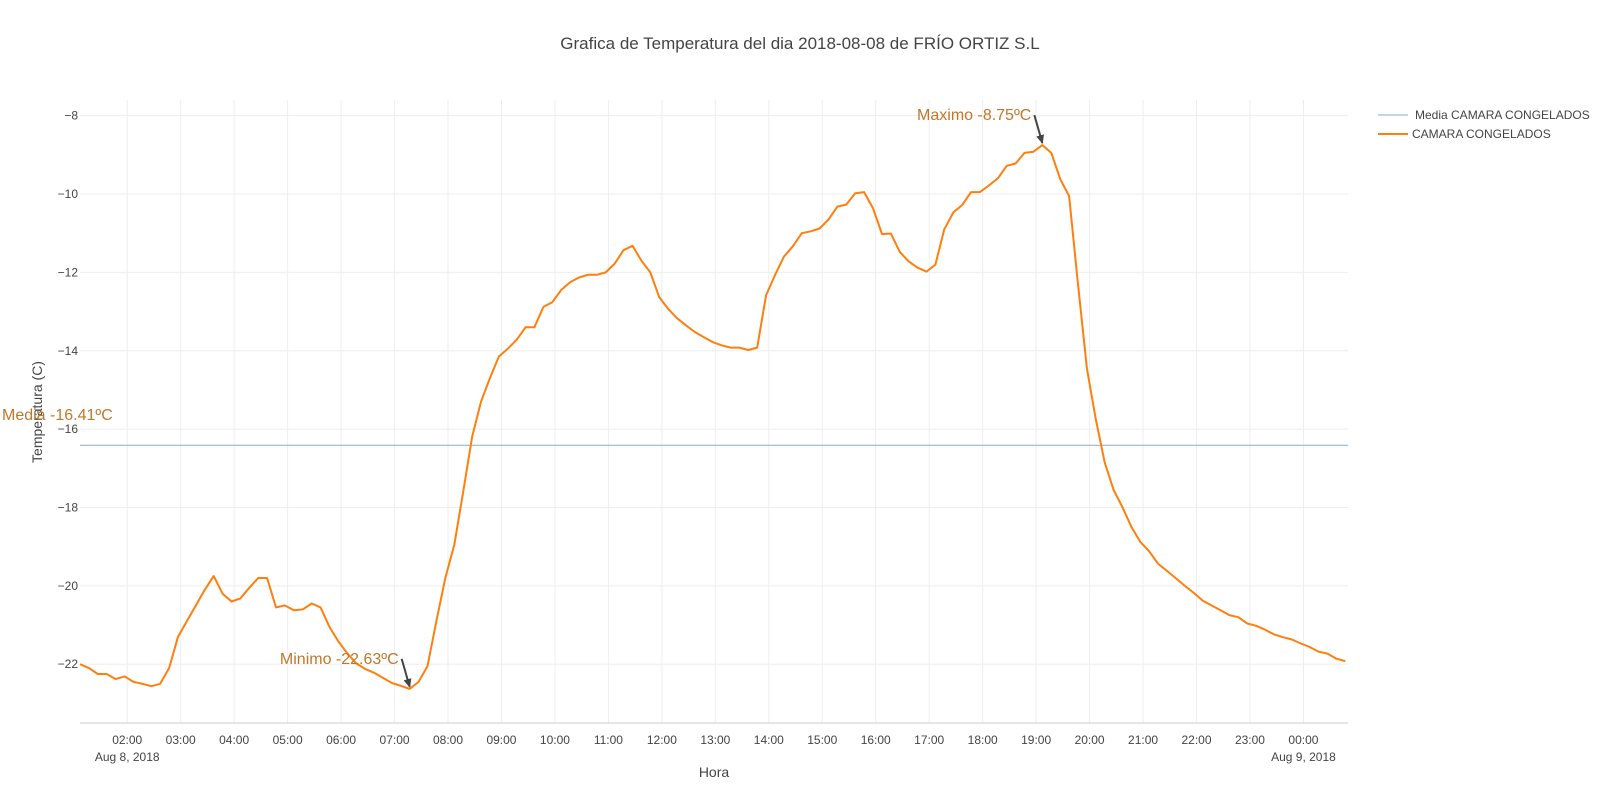 The width and height of the screenshot is (1600, 800). Describe the element at coordinates (1502, 115) in the screenshot. I see `legend-label: Media CAMARA CONGELADOS` at that location.